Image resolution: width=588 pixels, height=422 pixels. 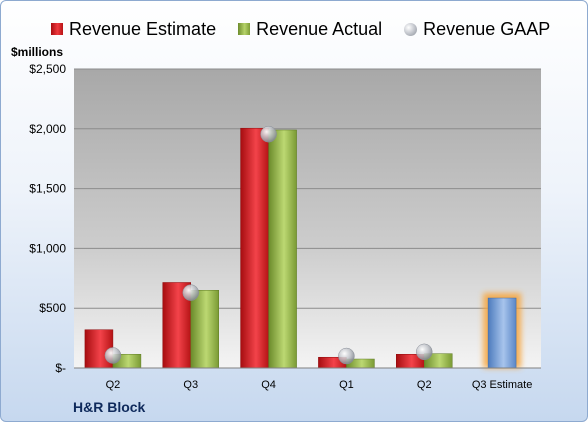 I want to click on legend-item-revenue-estimate: Revenue Estimate, so click(x=133, y=29).